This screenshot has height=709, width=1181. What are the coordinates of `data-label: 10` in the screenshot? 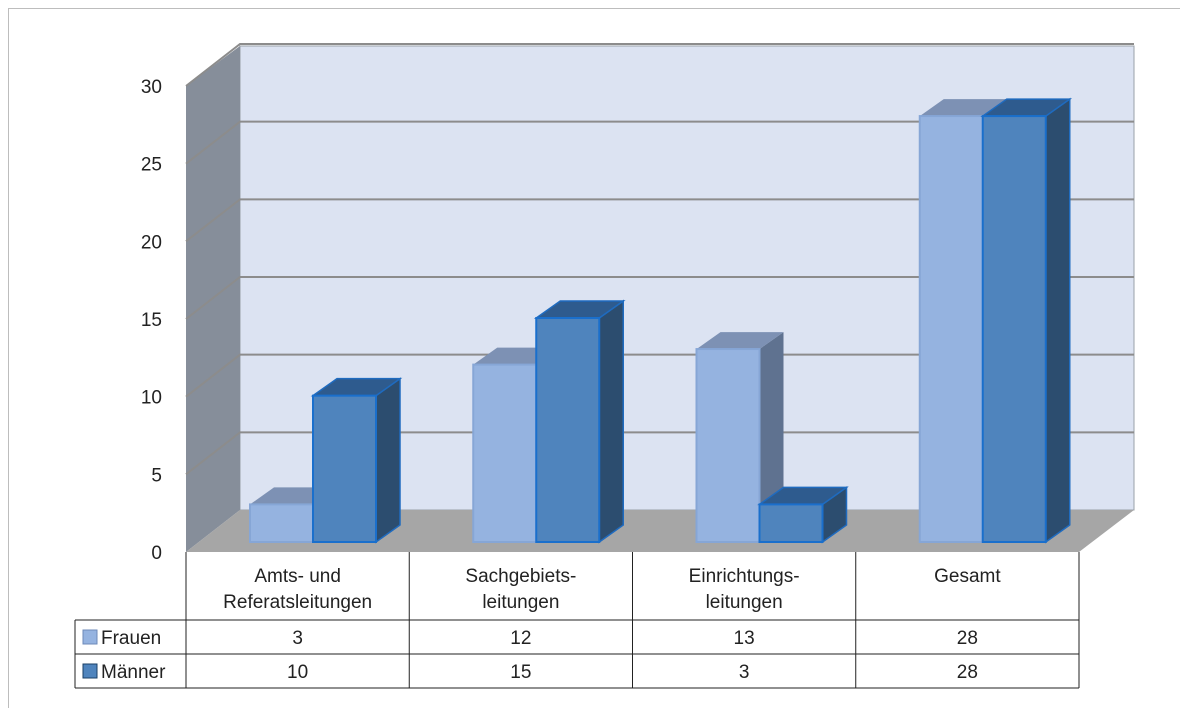 It's located at (297, 672).